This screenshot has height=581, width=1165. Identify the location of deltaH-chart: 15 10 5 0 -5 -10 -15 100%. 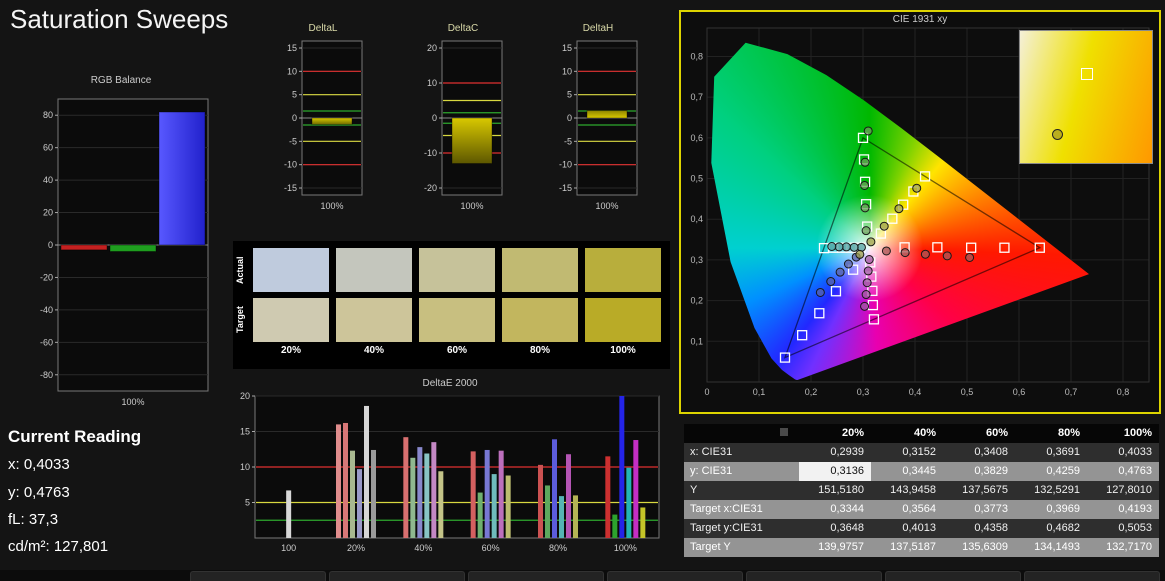
(598, 125).